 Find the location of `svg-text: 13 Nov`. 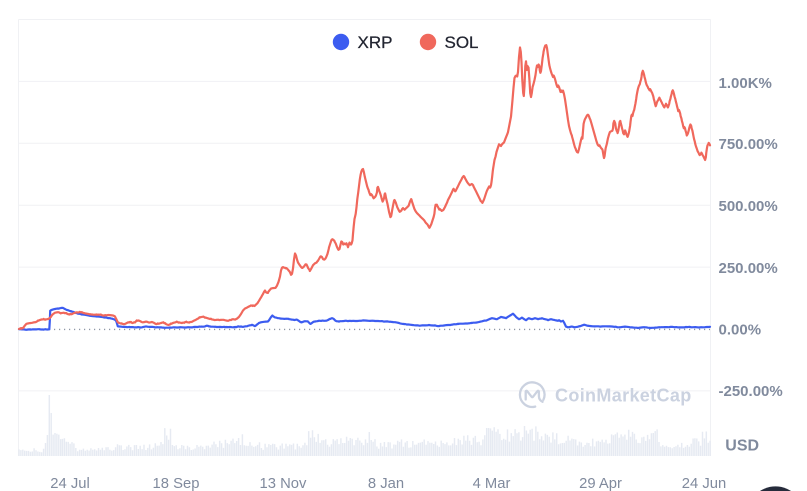

svg-text: 13 Nov is located at coordinates (283, 483).